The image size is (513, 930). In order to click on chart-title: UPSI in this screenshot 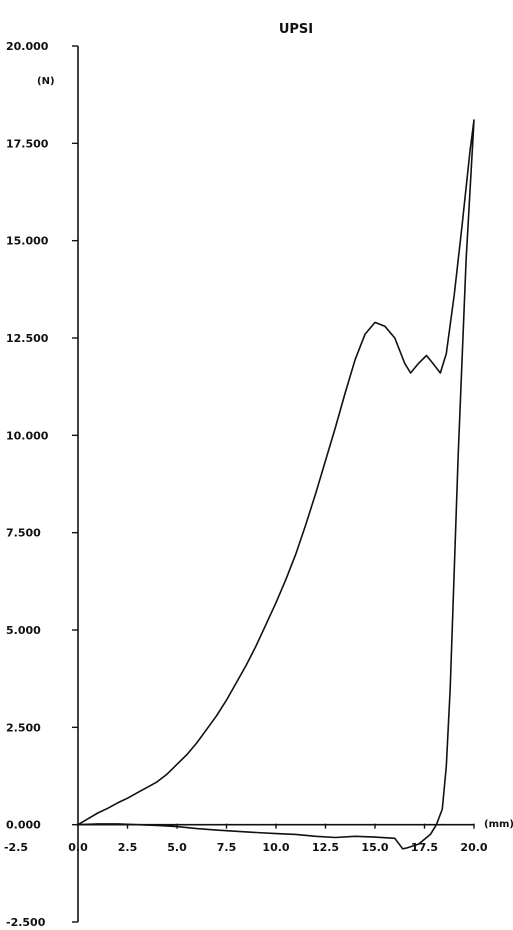, I will do `click(296, 29)`.